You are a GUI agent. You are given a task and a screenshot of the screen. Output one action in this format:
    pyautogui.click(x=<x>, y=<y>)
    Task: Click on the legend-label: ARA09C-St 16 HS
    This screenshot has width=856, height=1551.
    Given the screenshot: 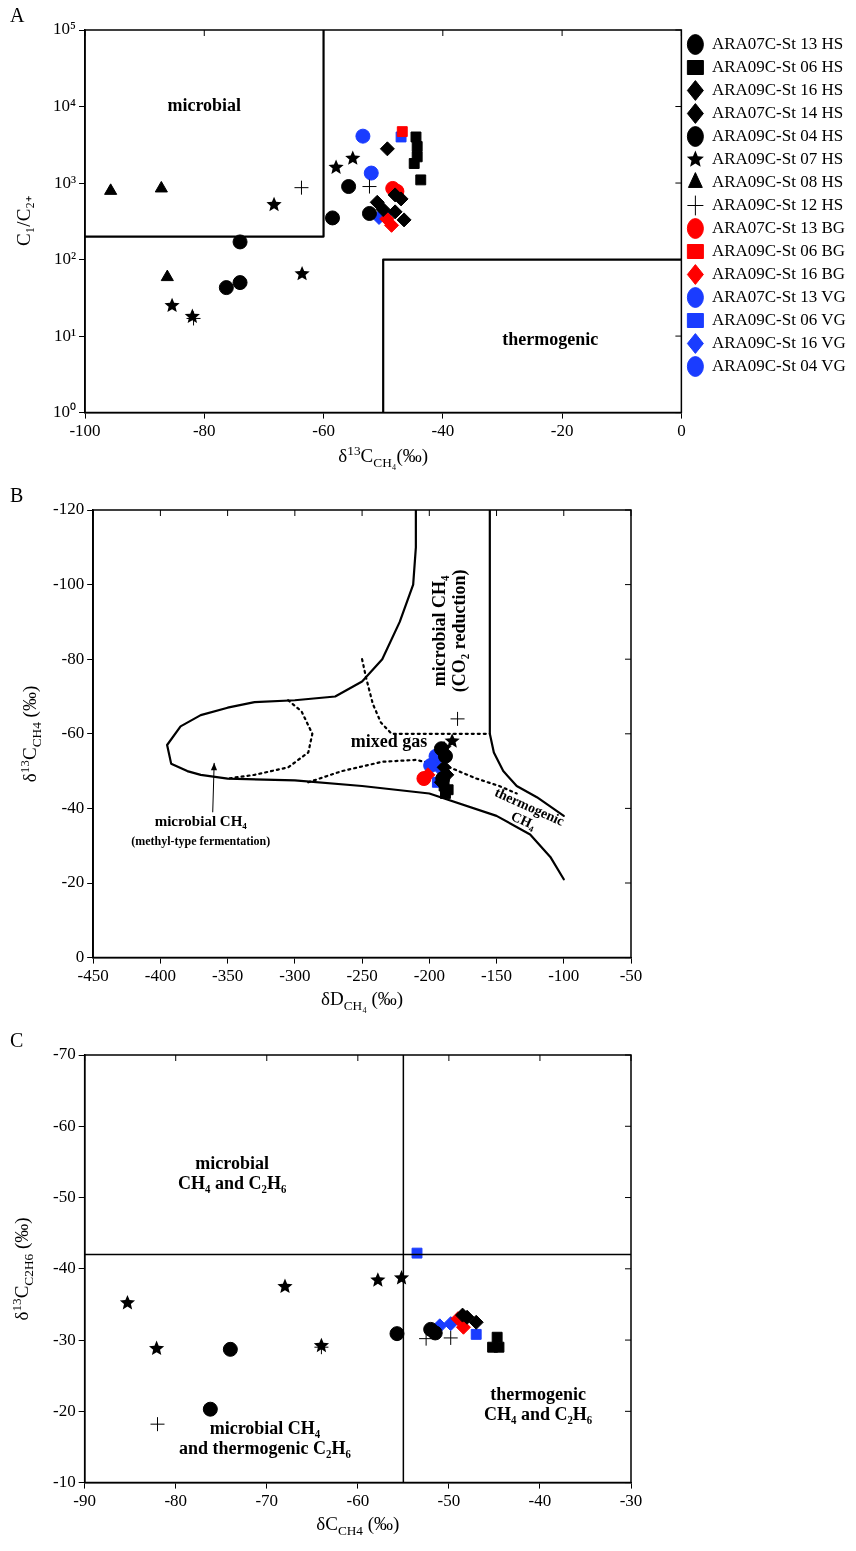 What is the action you would take?
    pyautogui.click(x=777, y=89)
    